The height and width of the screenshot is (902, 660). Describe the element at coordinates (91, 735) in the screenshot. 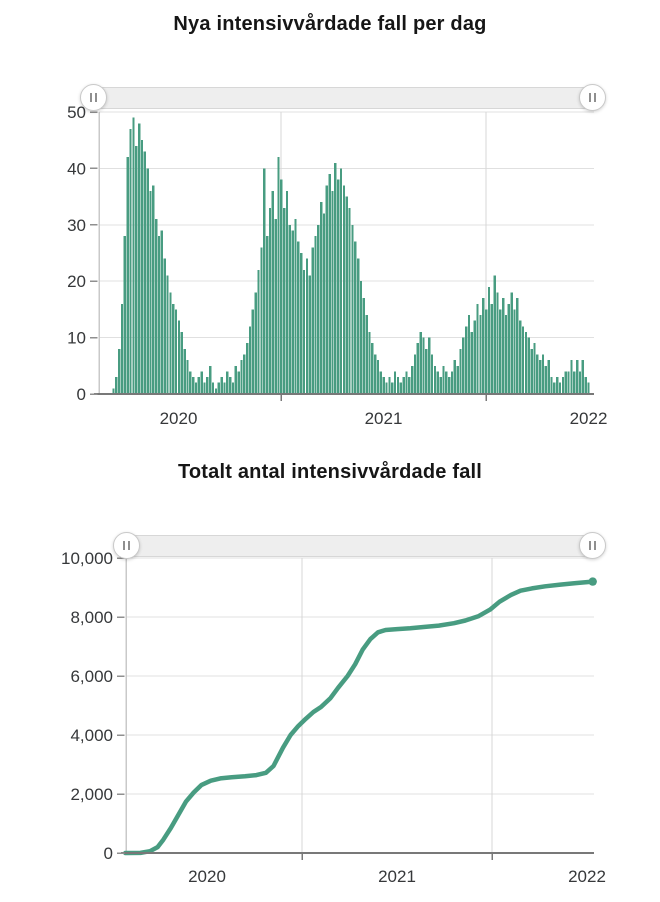

I see `y-tick-label: 4,000` at that location.